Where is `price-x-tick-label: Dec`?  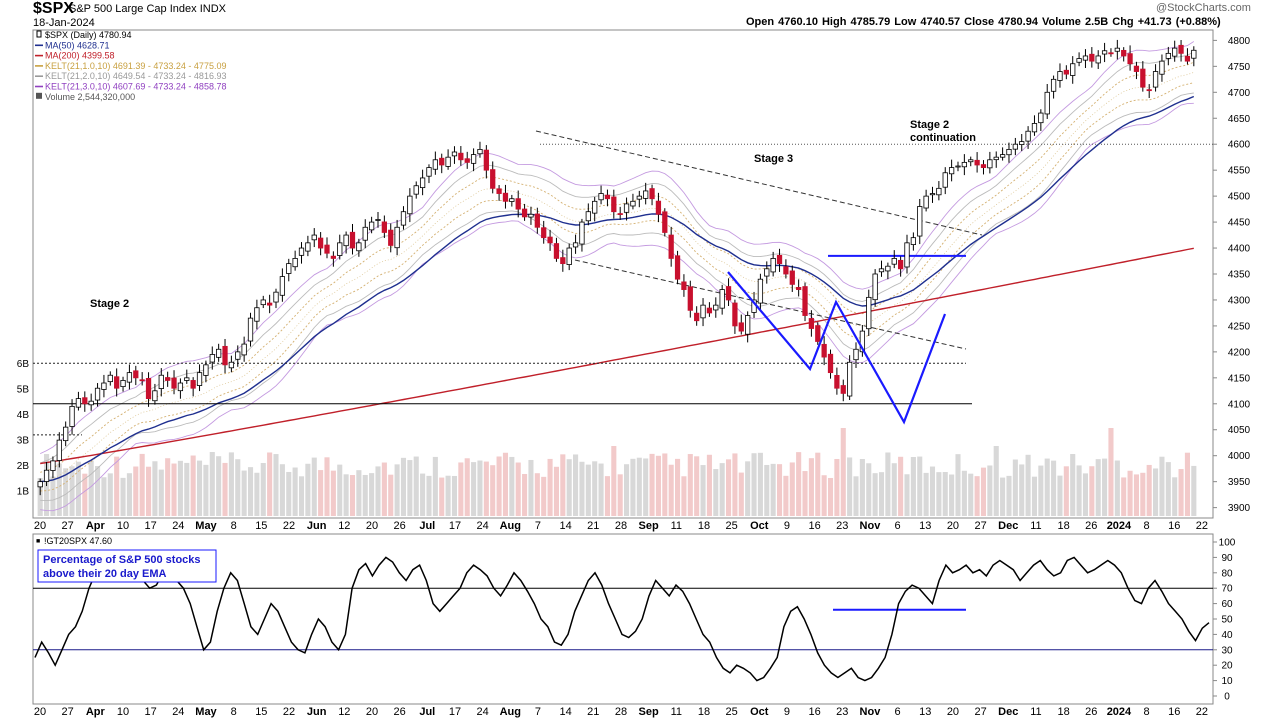
price-x-tick-label: Dec is located at coordinates (1008, 526).